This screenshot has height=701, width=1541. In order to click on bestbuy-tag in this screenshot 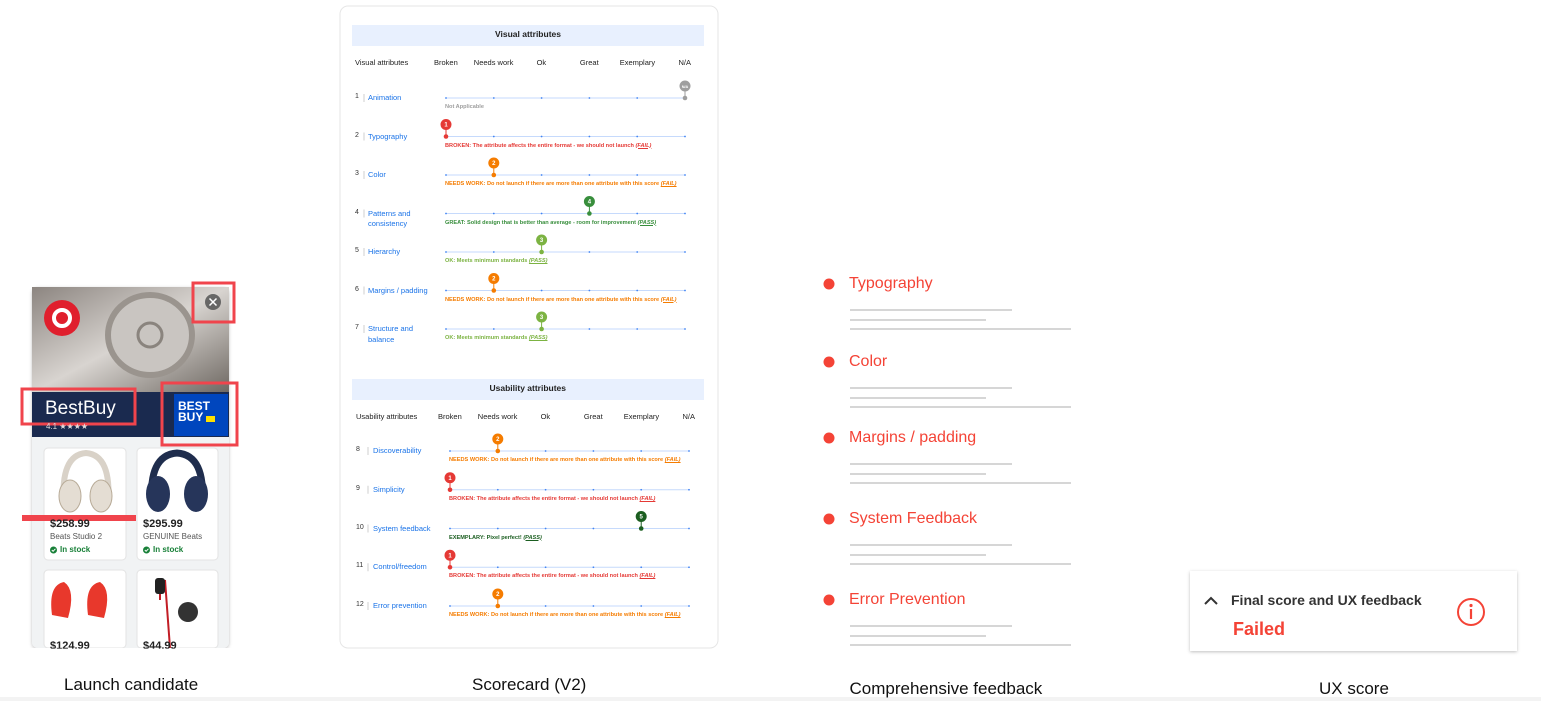, I will do `click(210, 419)`.